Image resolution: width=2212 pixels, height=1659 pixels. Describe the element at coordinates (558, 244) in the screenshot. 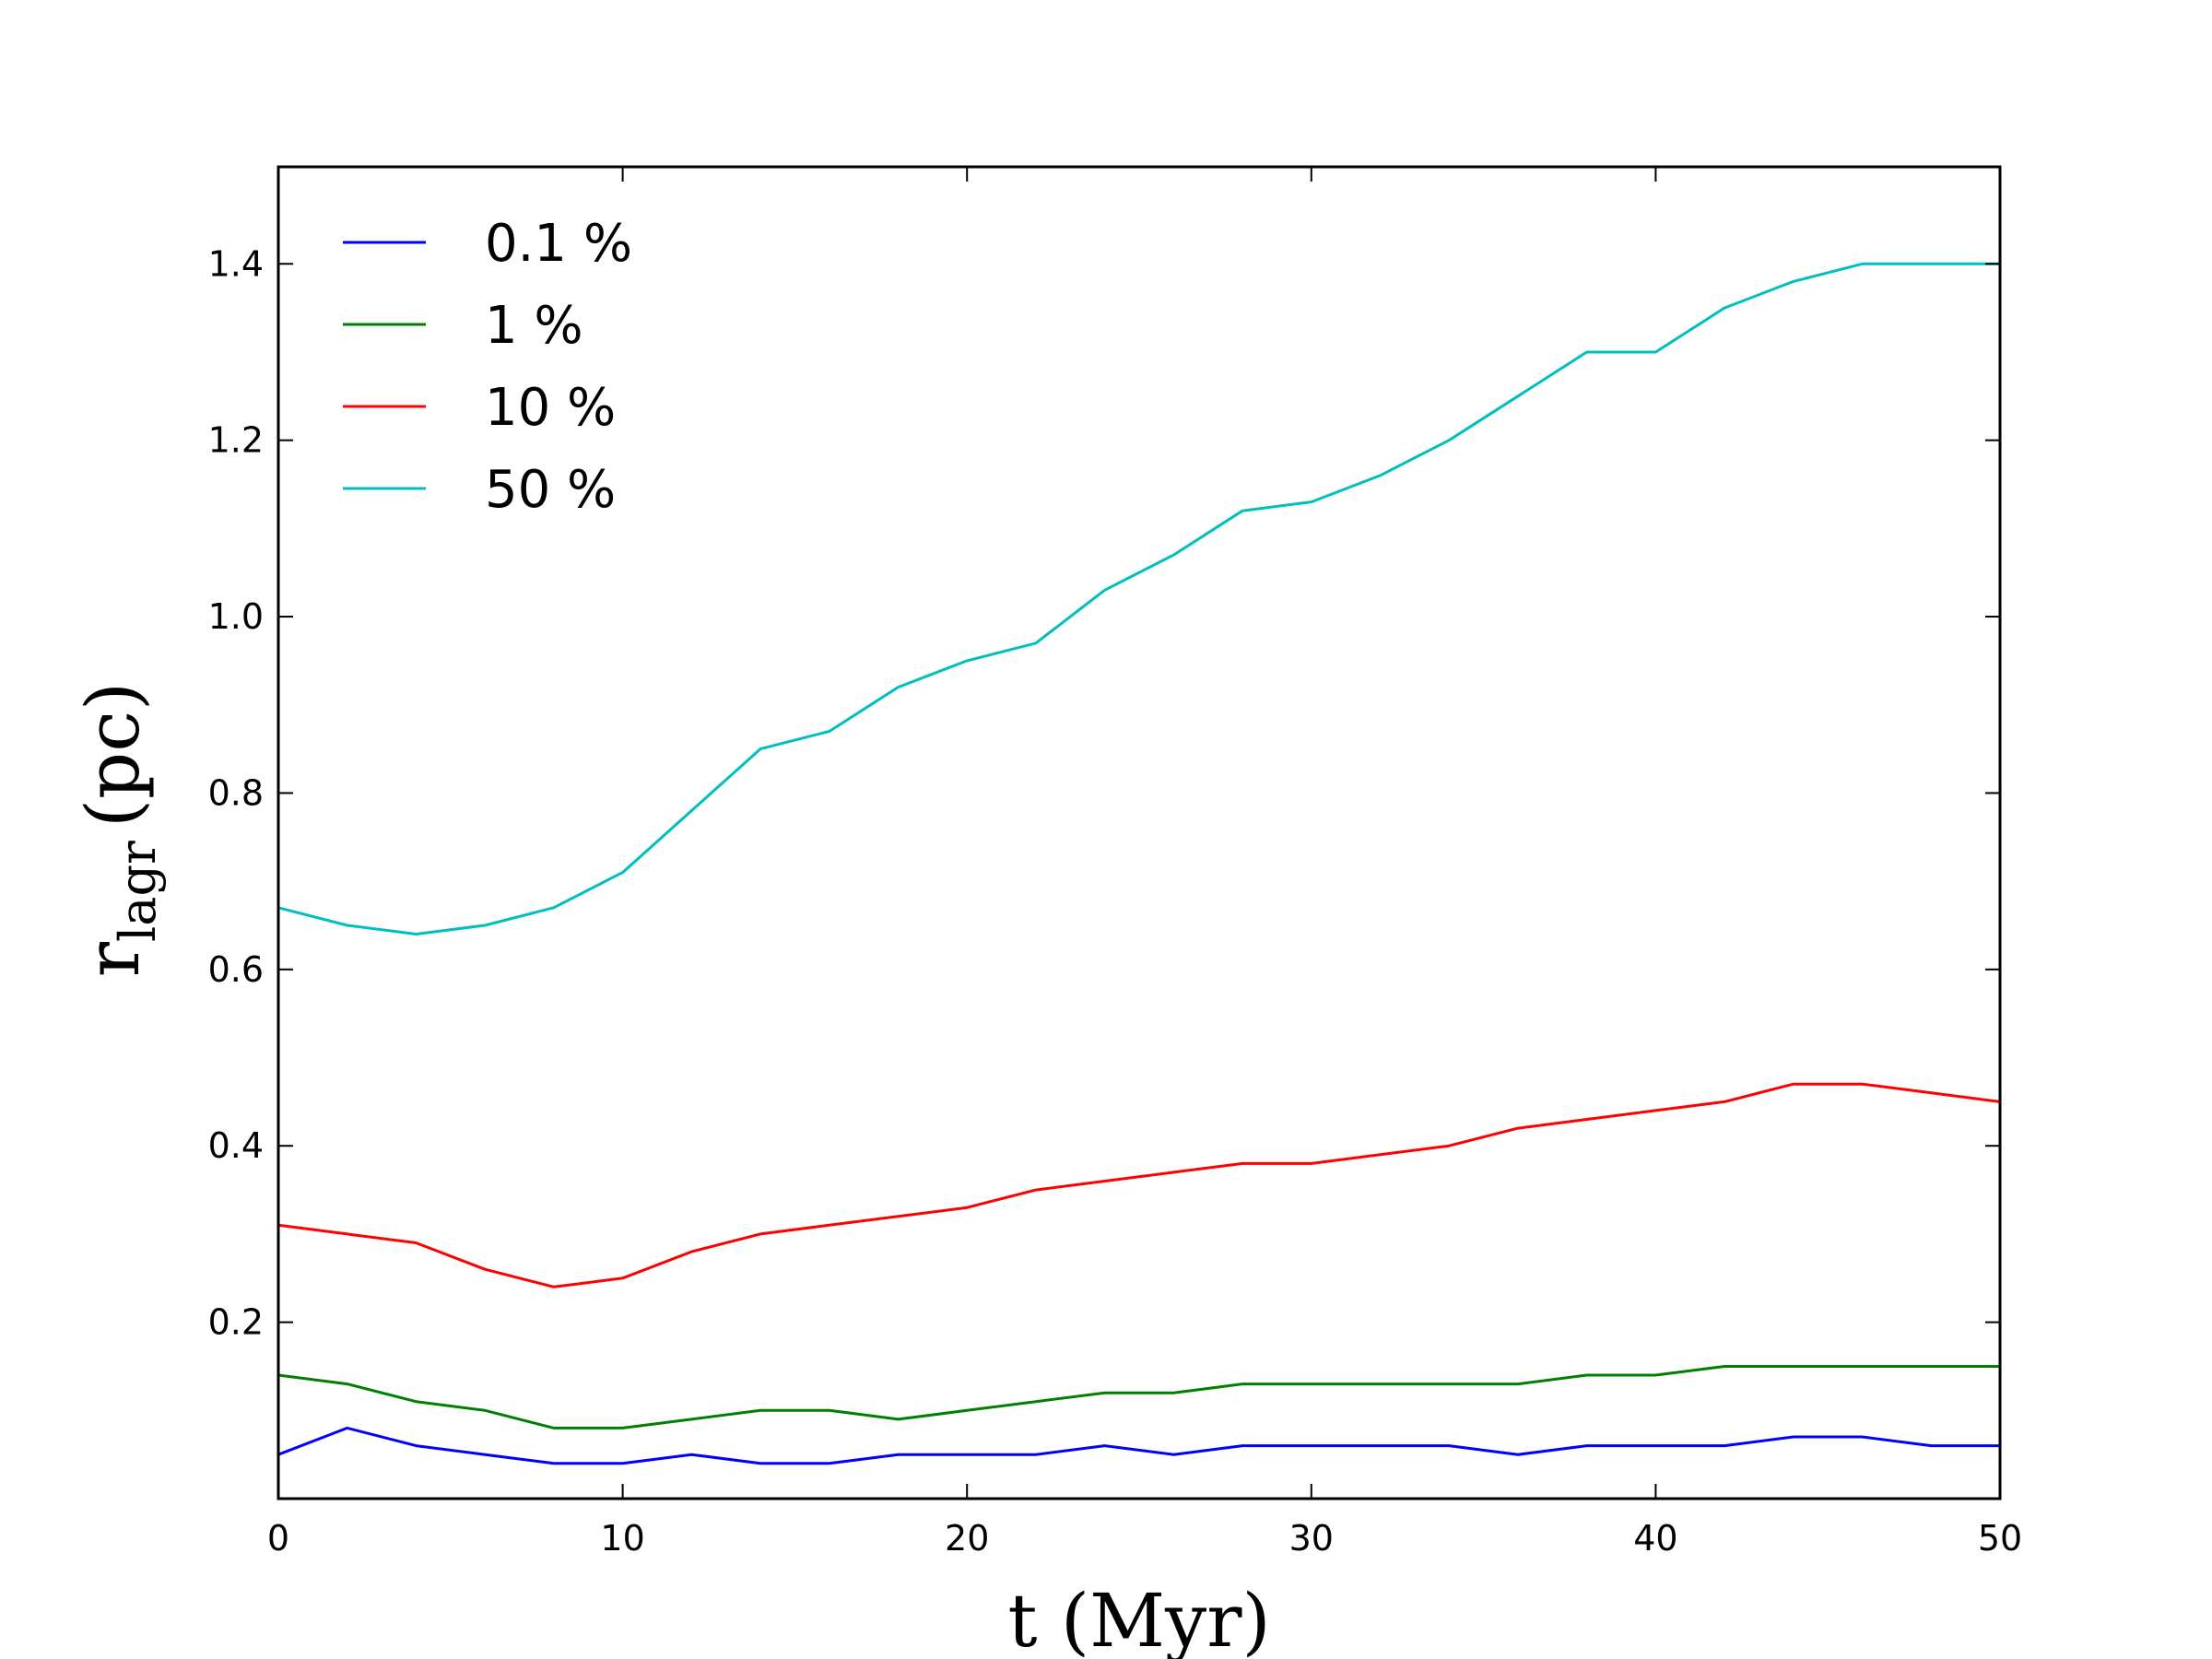

I see `legend-label: 0.1 %` at that location.